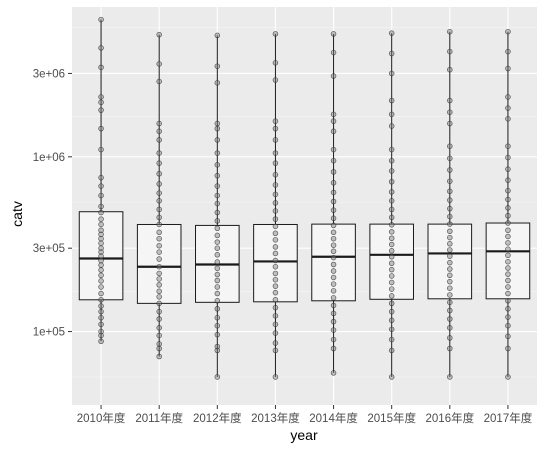  What do you see at coordinates (49, 249) in the screenshot?
I see `y-tick-label: 3e+05` at bounding box center [49, 249].